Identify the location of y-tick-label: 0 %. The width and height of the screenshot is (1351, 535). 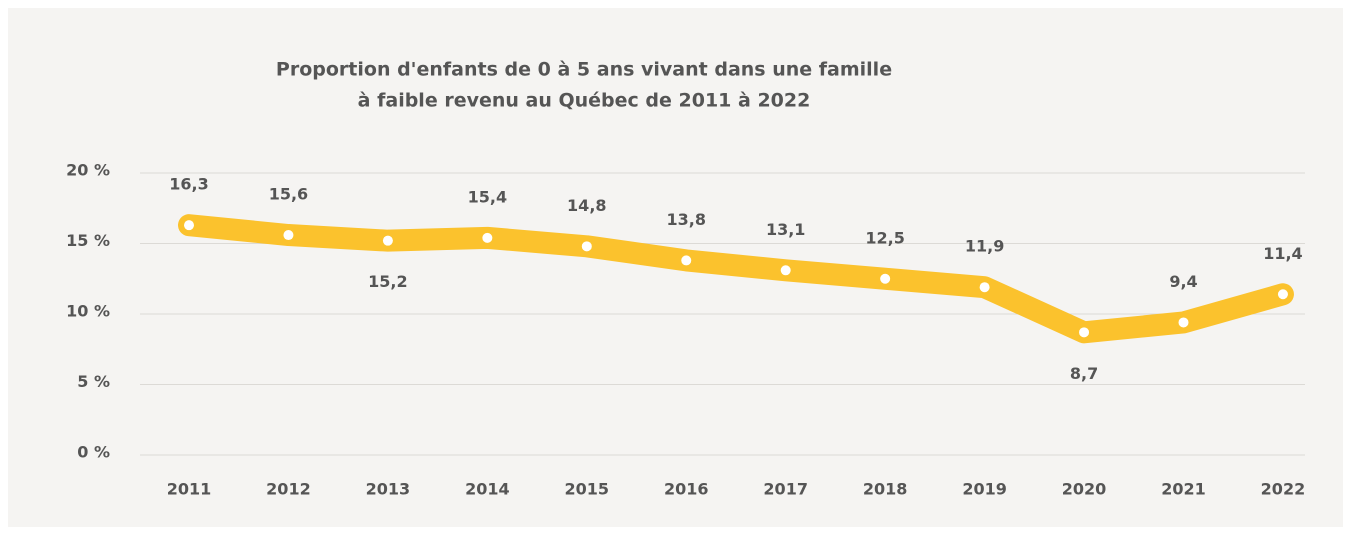
(93, 452).